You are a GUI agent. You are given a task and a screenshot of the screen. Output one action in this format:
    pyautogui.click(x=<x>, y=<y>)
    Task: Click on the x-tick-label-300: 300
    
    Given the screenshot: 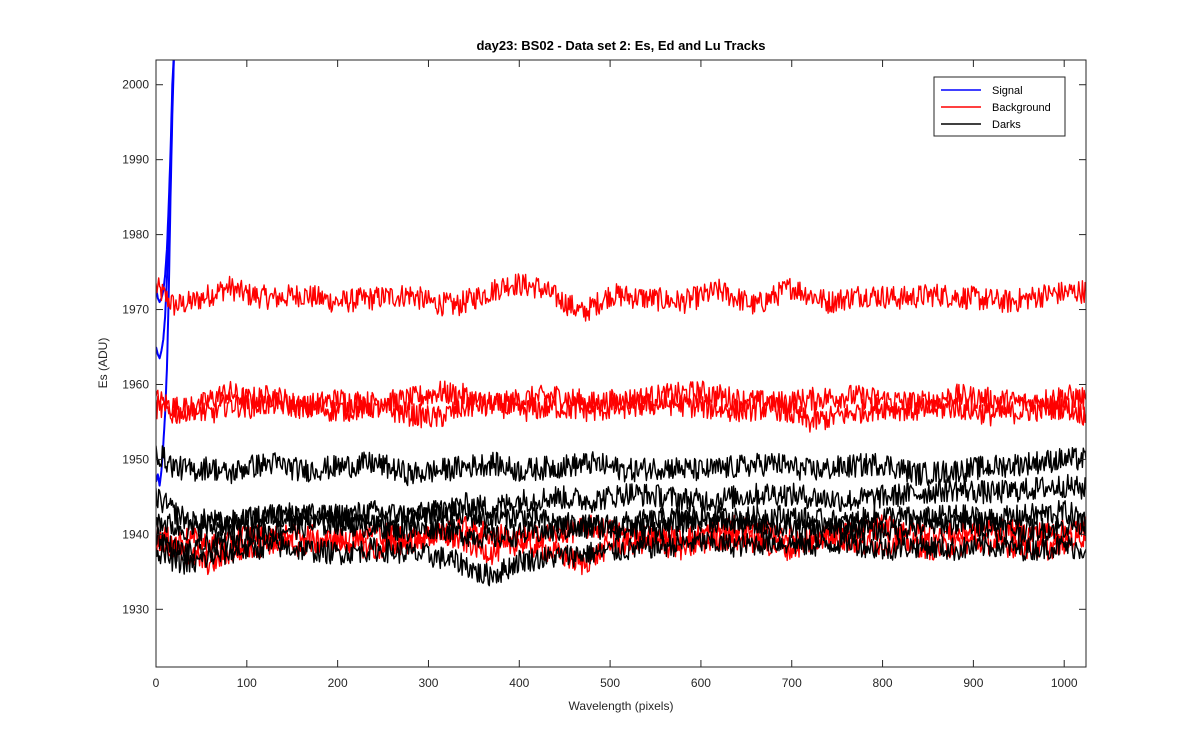 What is the action you would take?
    pyautogui.click(x=428, y=683)
    